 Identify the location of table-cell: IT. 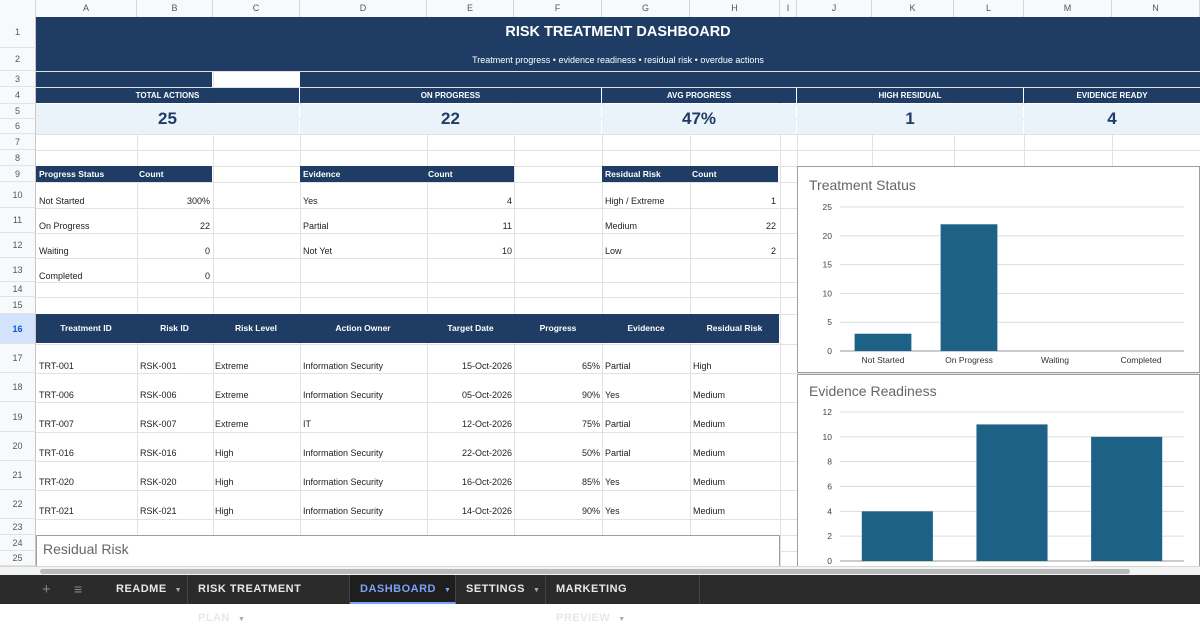
(307, 424).